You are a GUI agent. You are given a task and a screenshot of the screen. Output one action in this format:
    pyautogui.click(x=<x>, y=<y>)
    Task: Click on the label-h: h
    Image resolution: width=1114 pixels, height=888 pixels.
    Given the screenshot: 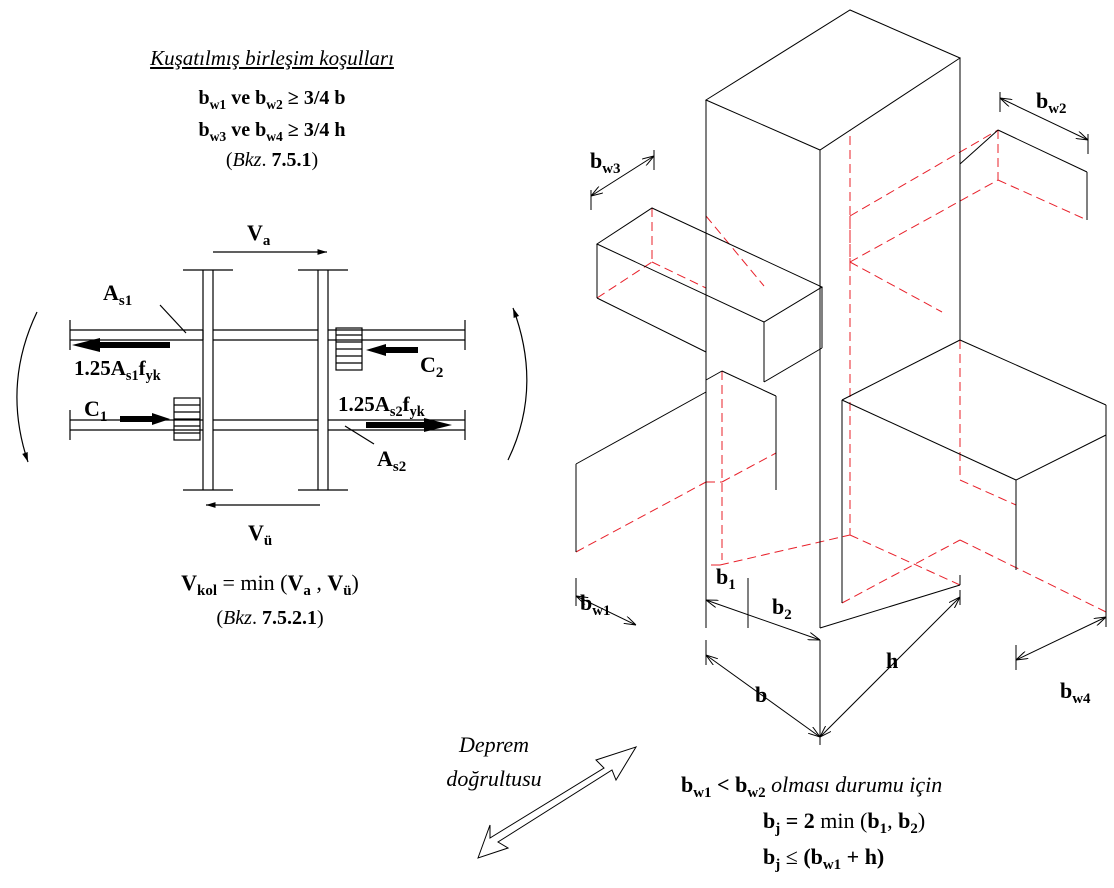 What is the action you would take?
    pyautogui.click(x=892, y=660)
    